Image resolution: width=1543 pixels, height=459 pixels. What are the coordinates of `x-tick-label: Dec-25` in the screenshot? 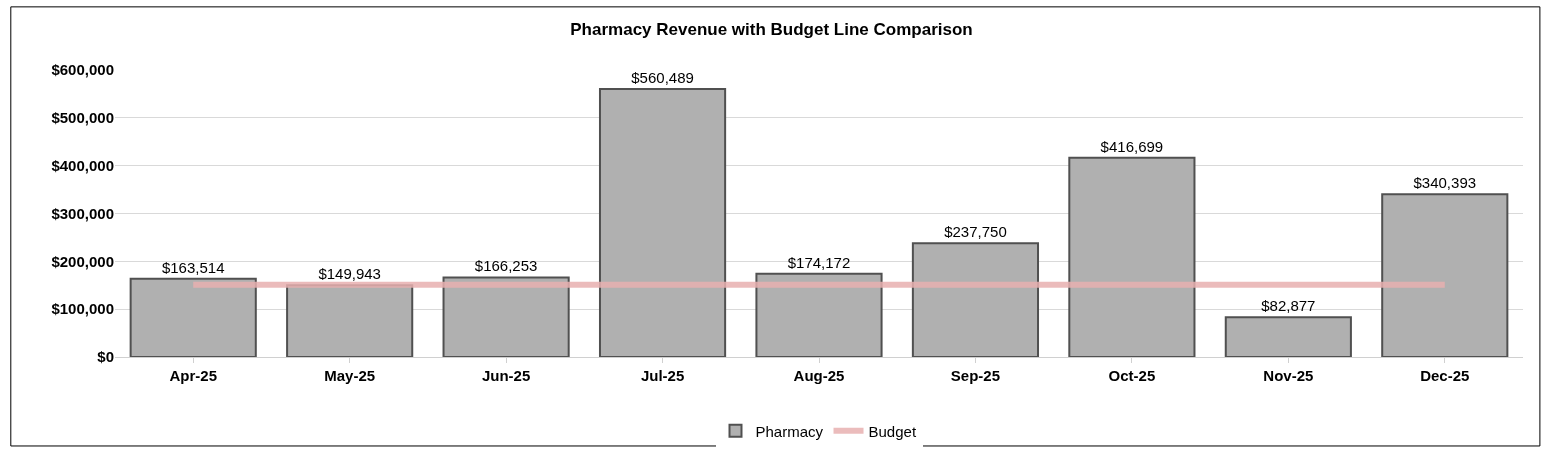 It's located at (1445, 375).